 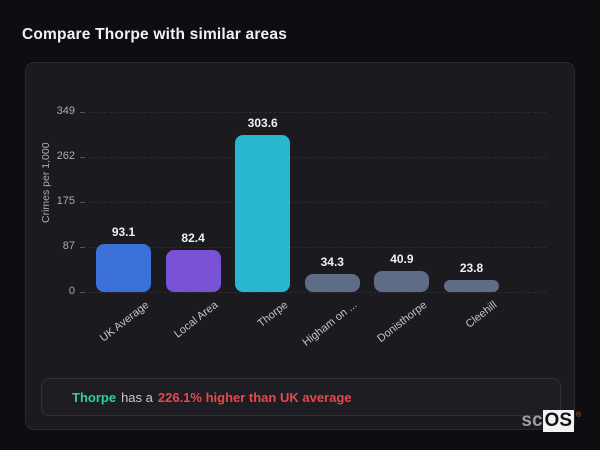 I want to click on bar-value-label: 93.1, so click(x=123, y=231).